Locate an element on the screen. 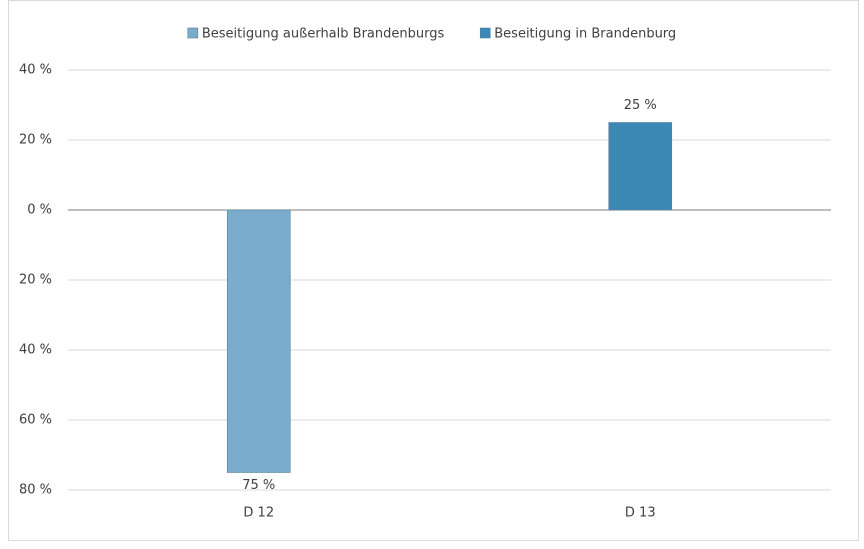 This screenshot has height=549, width=864. data-label: 25 % is located at coordinates (640, 105).